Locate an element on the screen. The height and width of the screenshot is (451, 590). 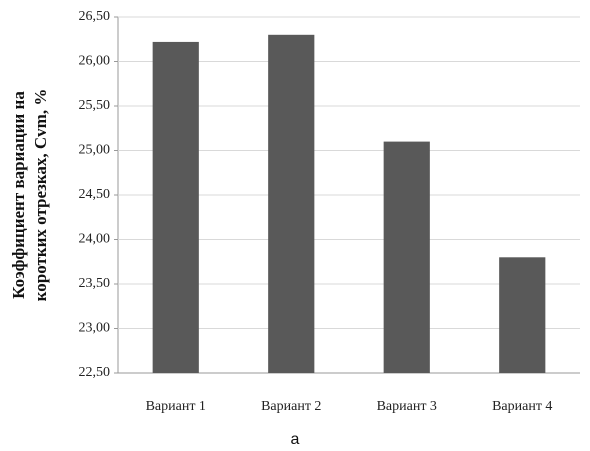
caption: a is located at coordinates (295, 439).